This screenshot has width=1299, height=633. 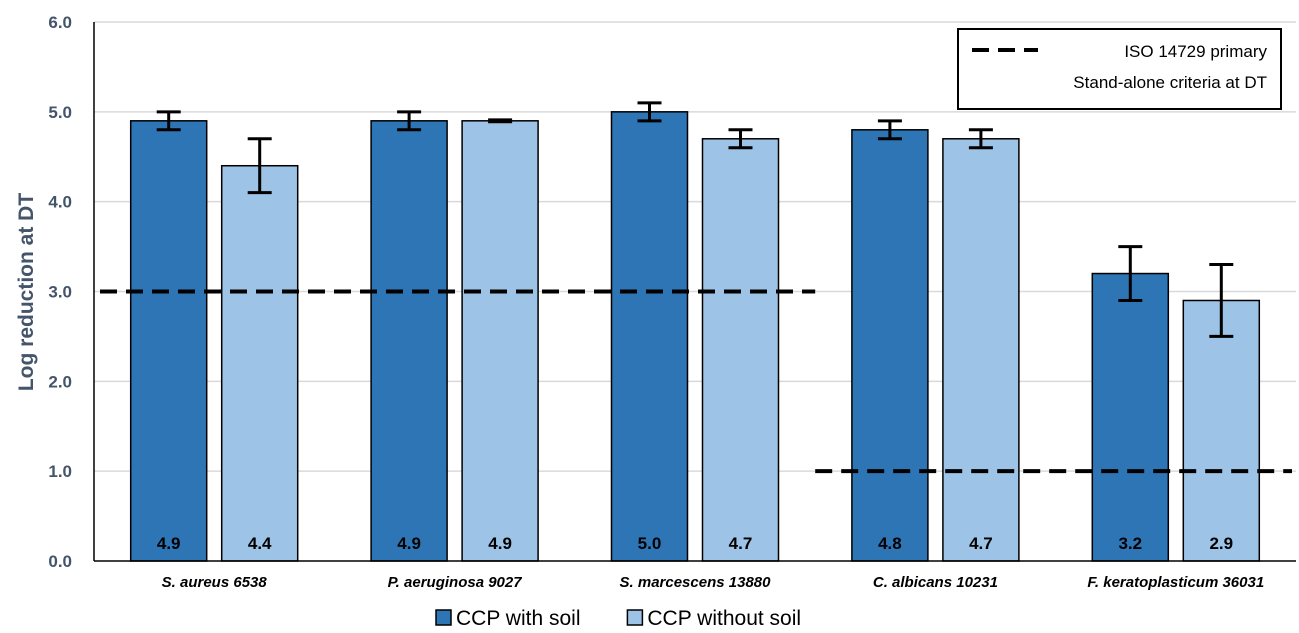 What do you see at coordinates (890, 543) in the screenshot?
I see `data-label: 4.8` at bounding box center [890, 543].